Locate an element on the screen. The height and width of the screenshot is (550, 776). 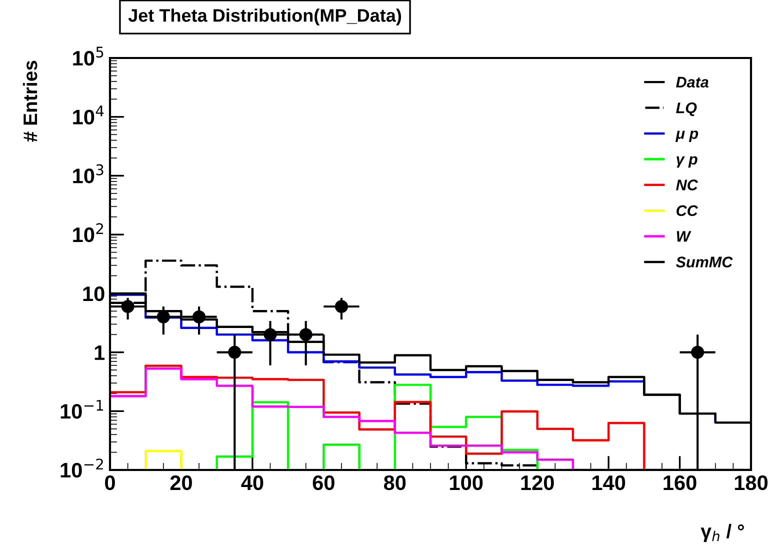
y-tick-label: 1 is located at coordinates (99, 353).